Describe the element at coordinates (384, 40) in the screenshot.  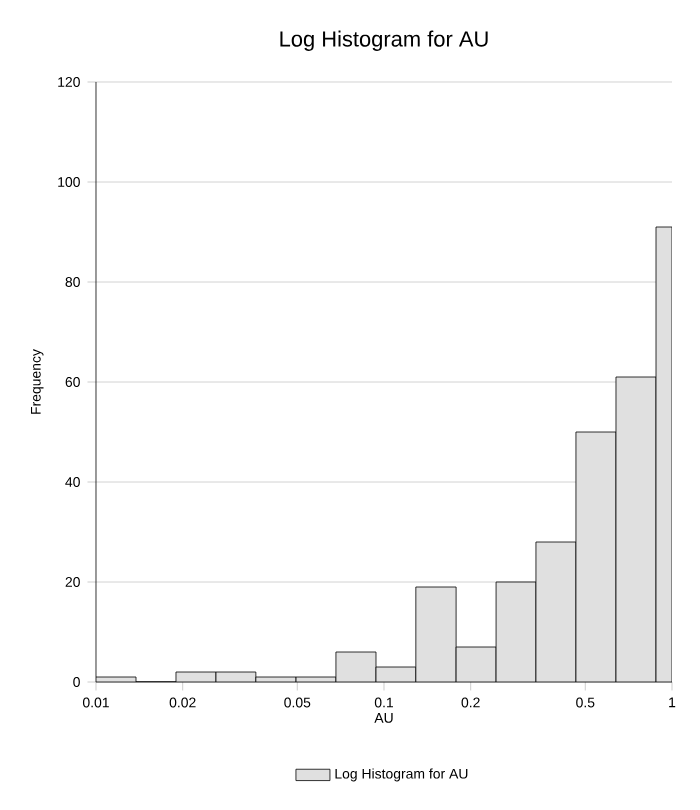
I see `chart-title: Log Histogram for AU` at that location.